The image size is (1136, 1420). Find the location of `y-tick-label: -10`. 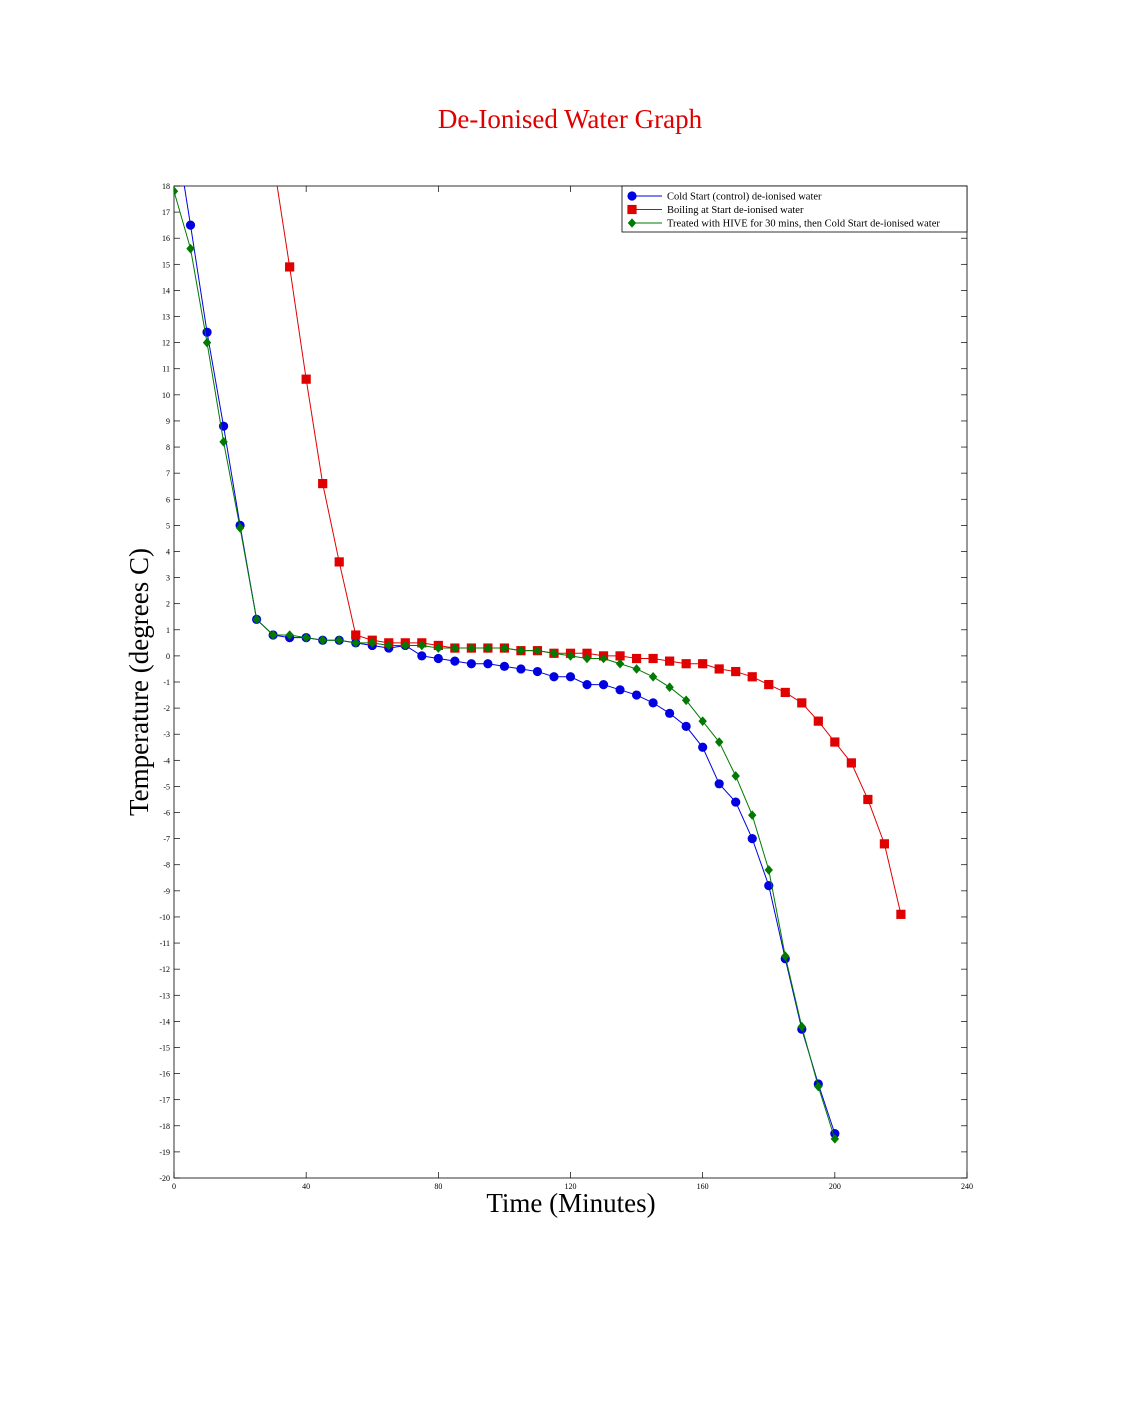

y-tick-label: -10 is located at coordinates (164, 917).